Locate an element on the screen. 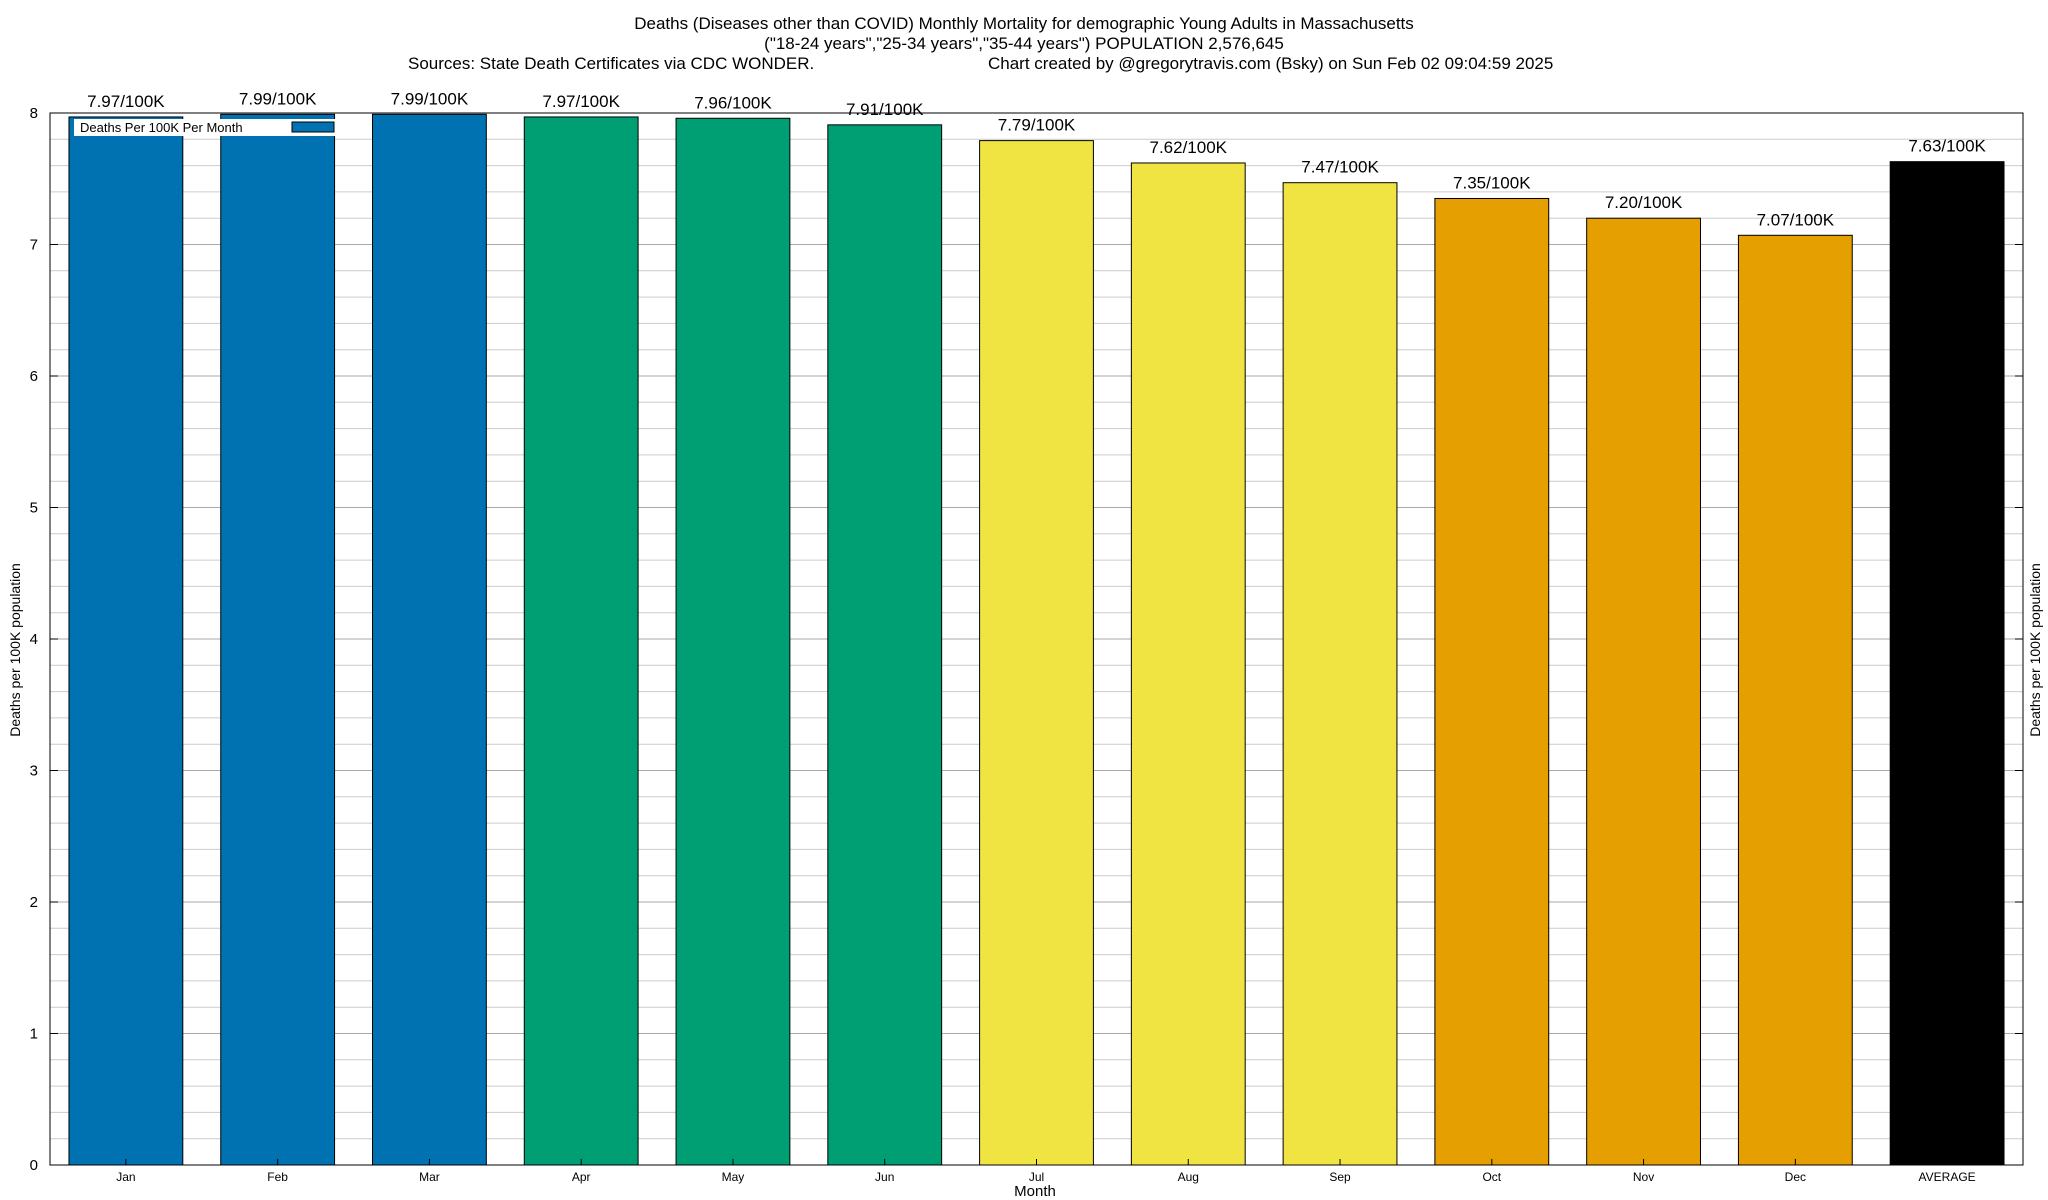 The height and width of the screenshot is (1200, 2048). bar-oct is located at coordinates (1492, 681).